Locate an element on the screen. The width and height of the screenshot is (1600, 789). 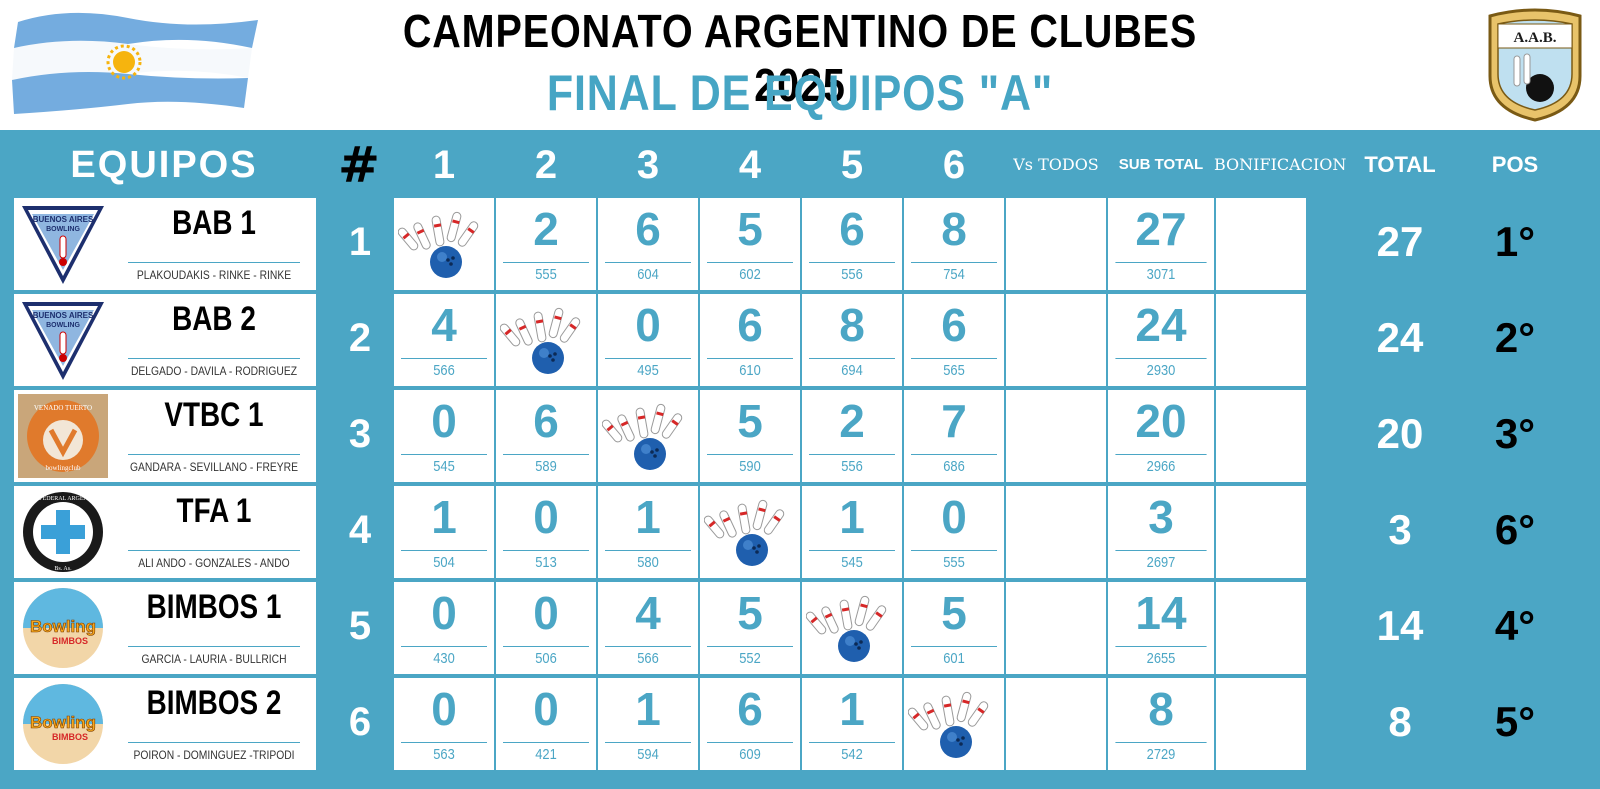
sub-total-pins: 2930 is located at coordinates (1161, 370).